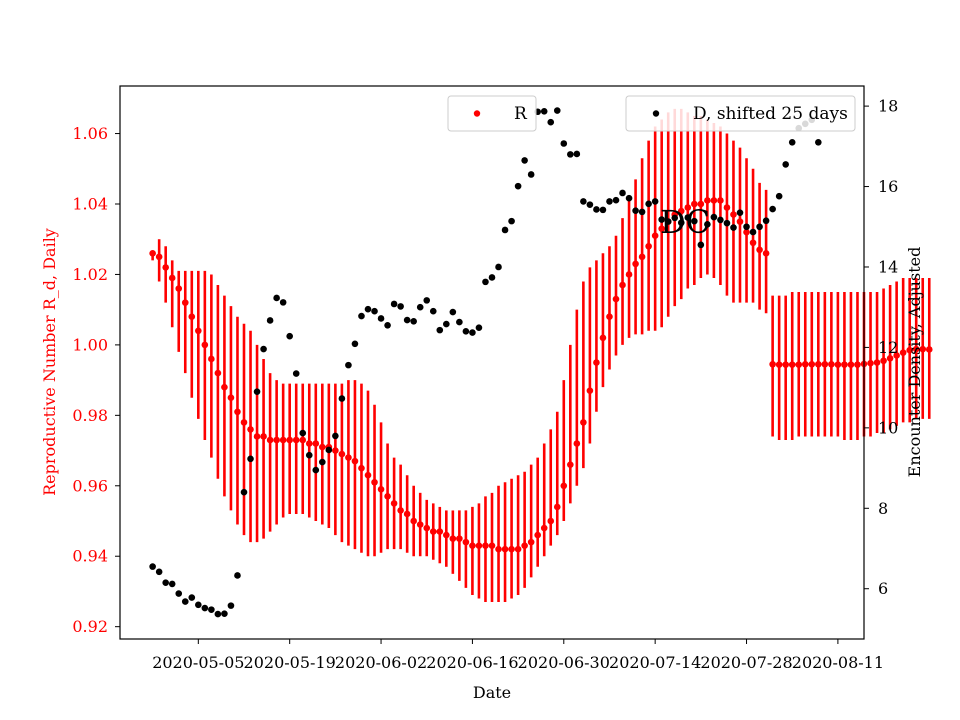 The image size is (960, 720). Describe the element at coordinates (685, 222) in the screenshot. I see `chart-annotation: DC` at that location.